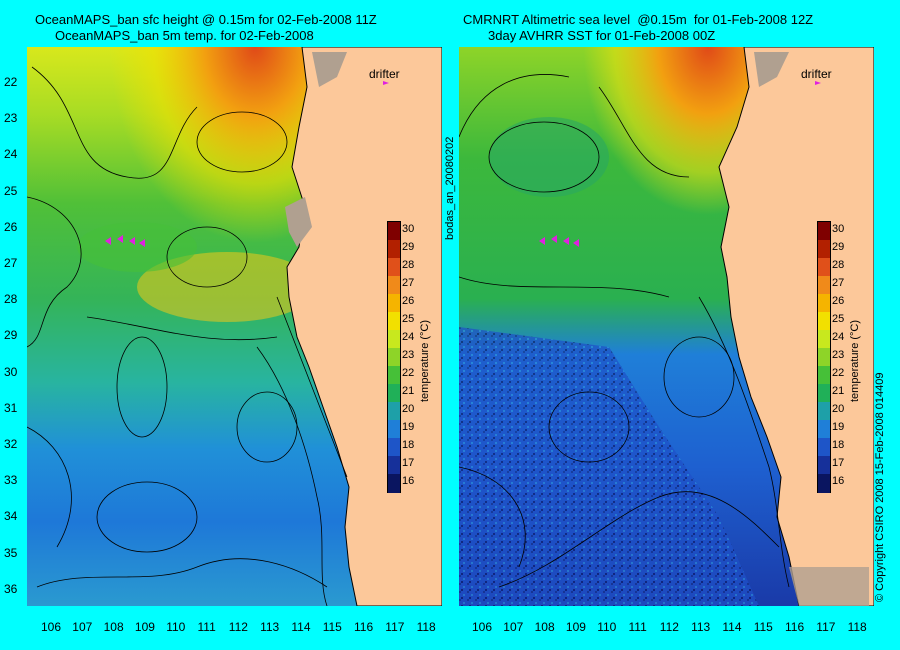 The height and width of the screenshot is (650, 900). Describe the element at coordinates (11, 444) in the screenshot. I see `y-tick-label: 32` at that location.